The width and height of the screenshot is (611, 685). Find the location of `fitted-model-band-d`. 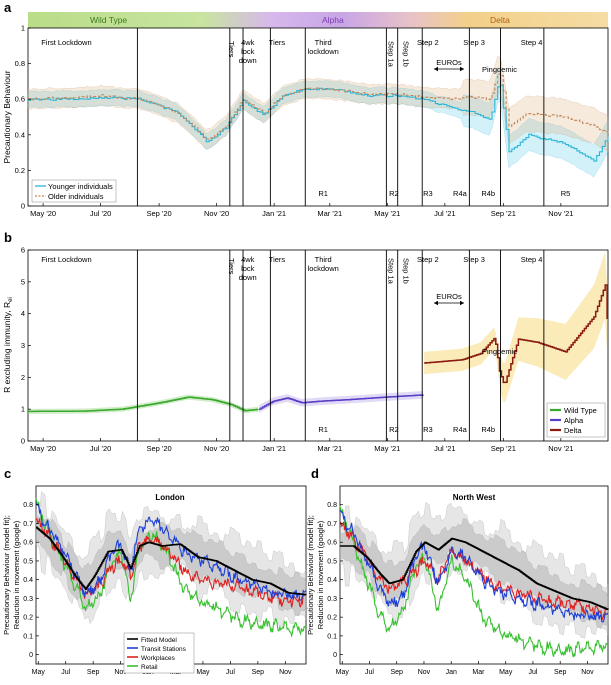

fitted-model-band-d is located at coordinates (474, 573).